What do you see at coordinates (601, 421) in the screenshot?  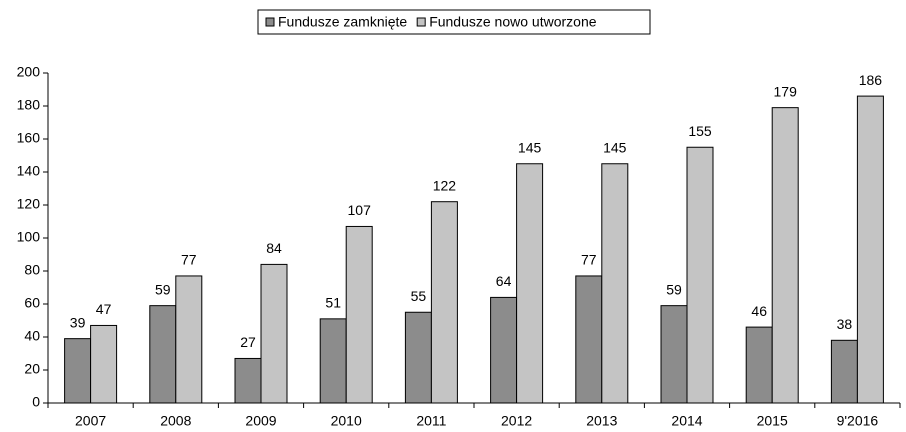 I see `x-tick-label: 2013` at bounding box center [601, 421].